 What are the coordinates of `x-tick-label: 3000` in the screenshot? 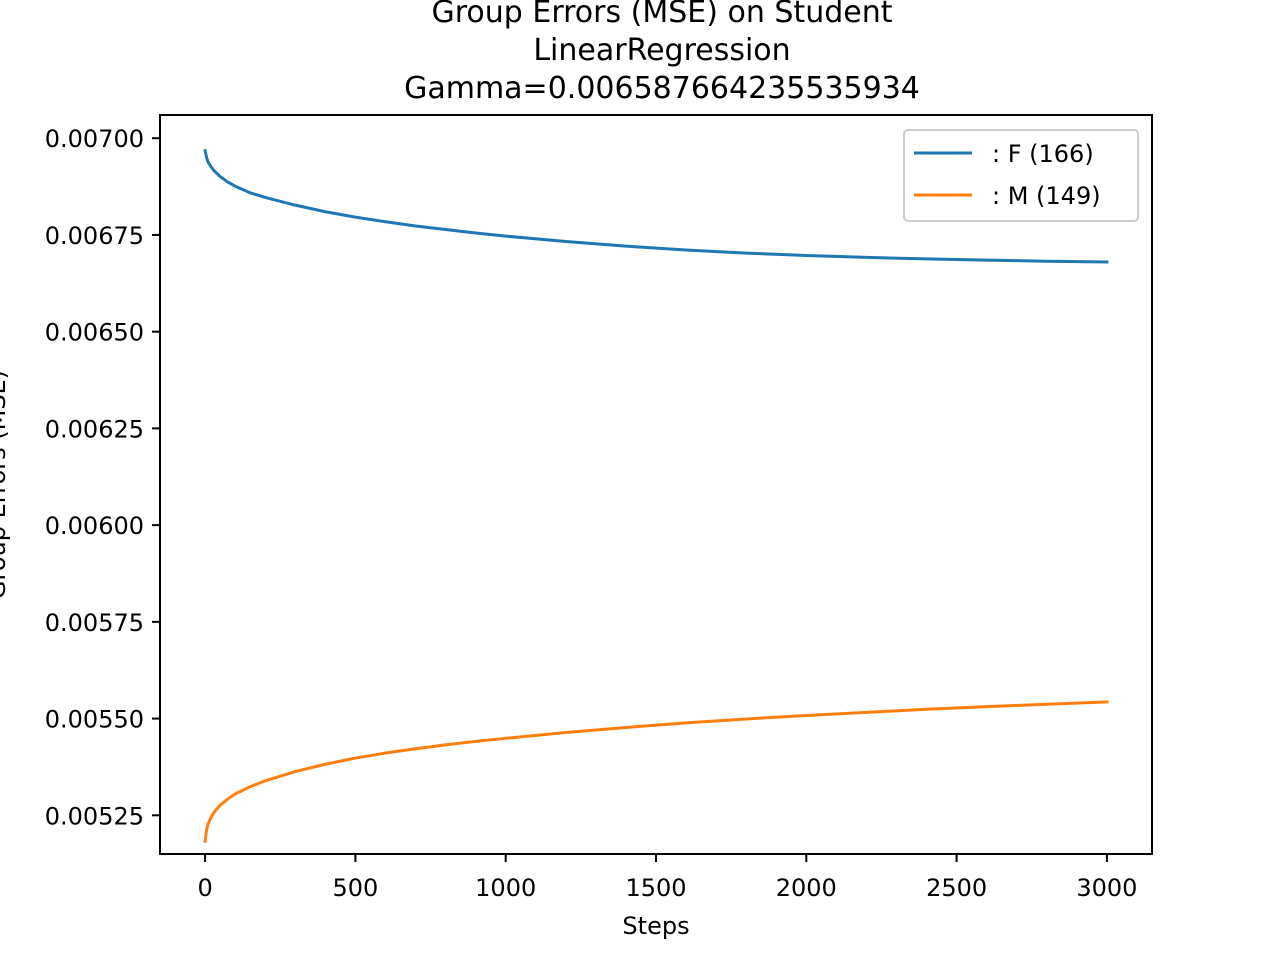 It's located at (1106, 888).